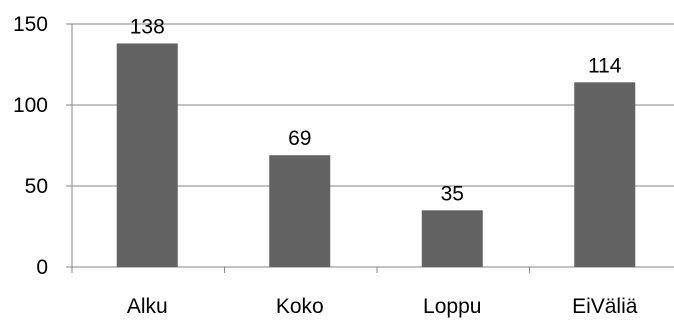 This screenshot has height=327, width=674. I want to click on data-label: 35, so click(452, 193).